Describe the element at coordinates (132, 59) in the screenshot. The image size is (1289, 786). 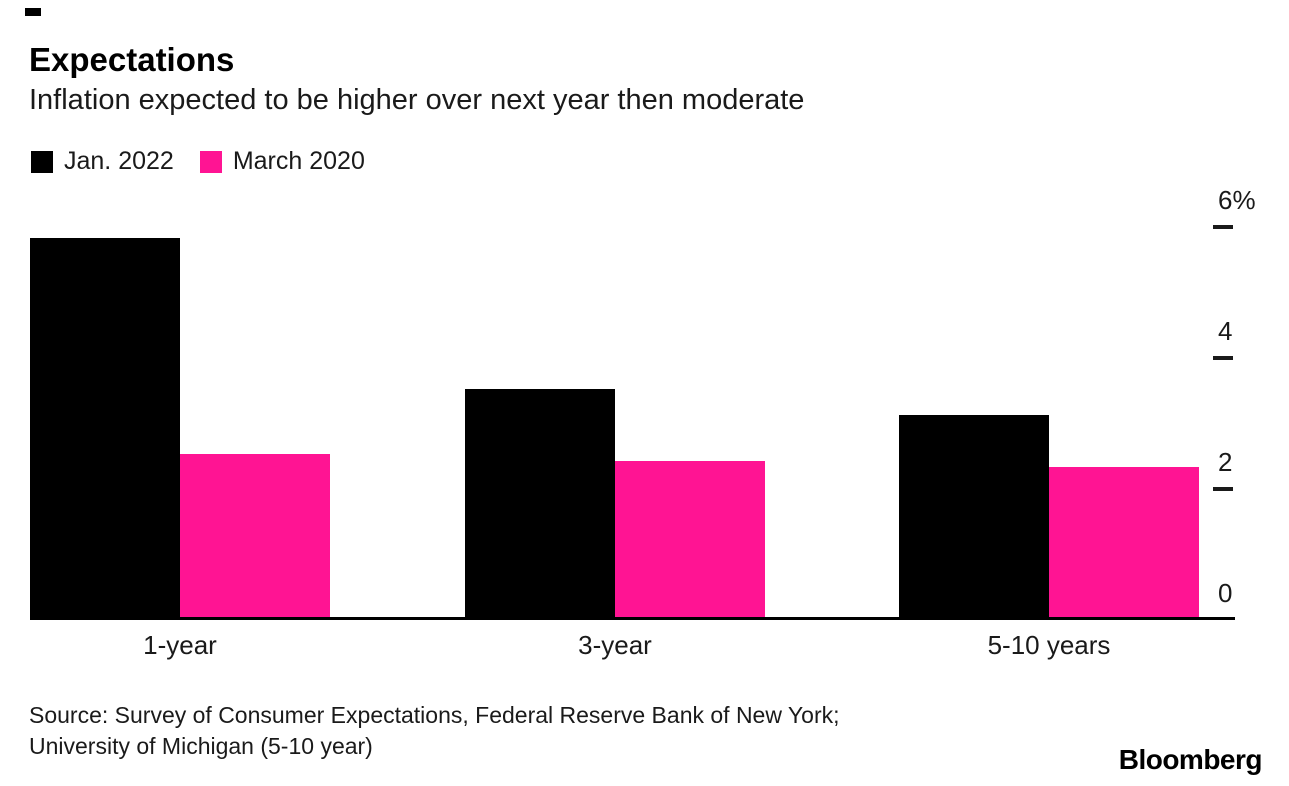
I see `chart-title: Expectations` at that location.